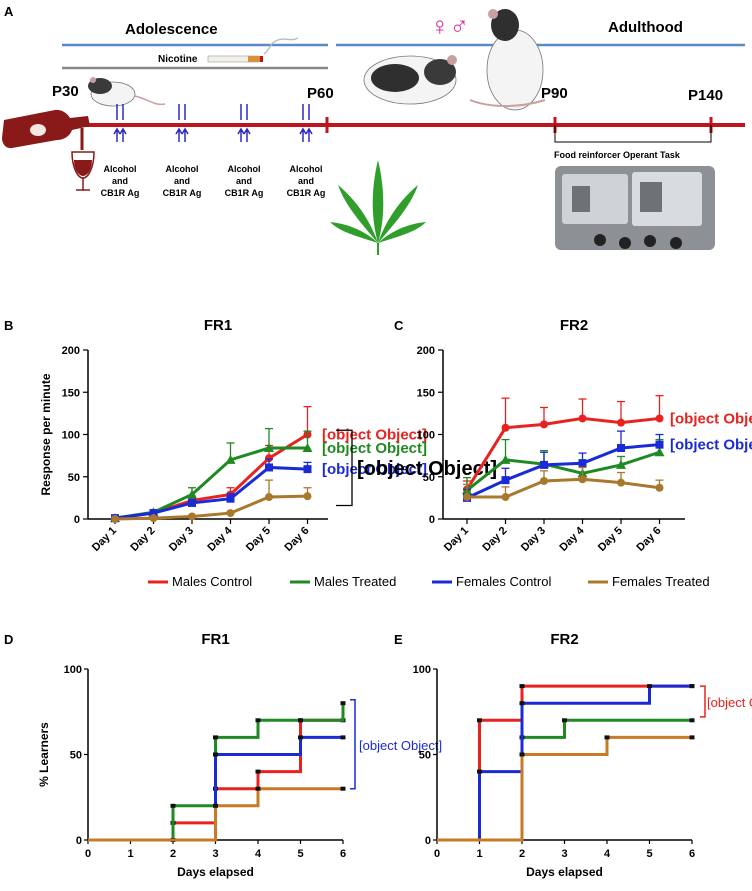  I want to click on treatment-4-line1: Alcohol, so click(306, 169).